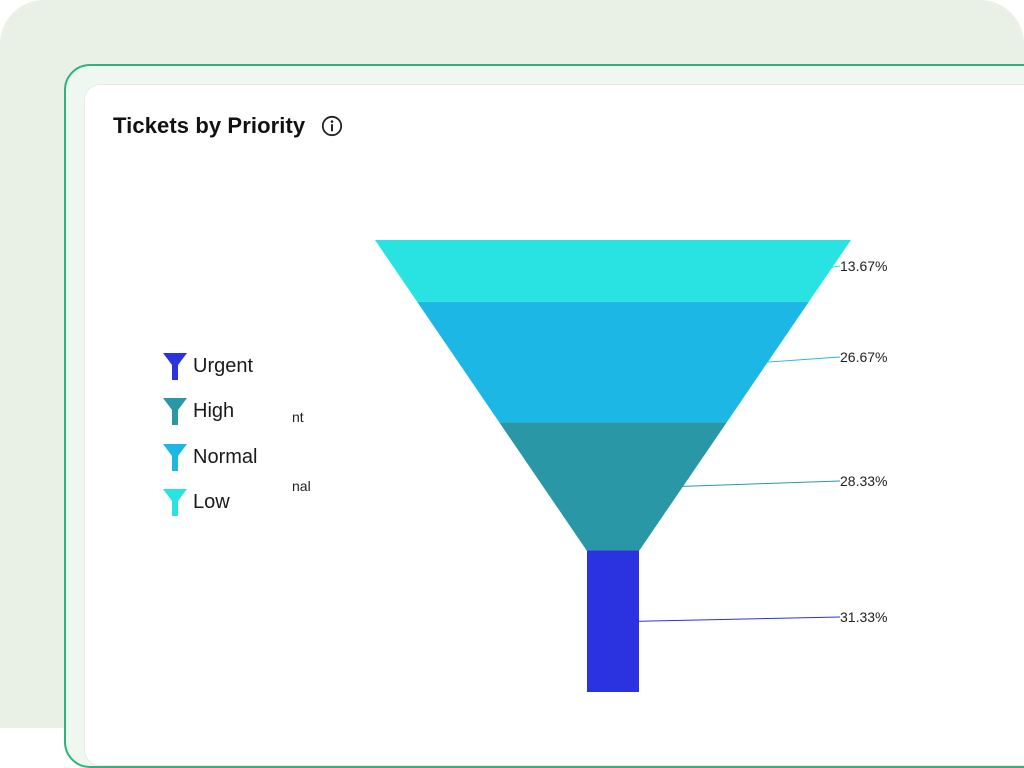 This screenshot has height=768, width=1024. What do you see at coordinates (863, 481) in the screenshot?
I see `data-label: 28.33%` at bounding box center [863, 481].